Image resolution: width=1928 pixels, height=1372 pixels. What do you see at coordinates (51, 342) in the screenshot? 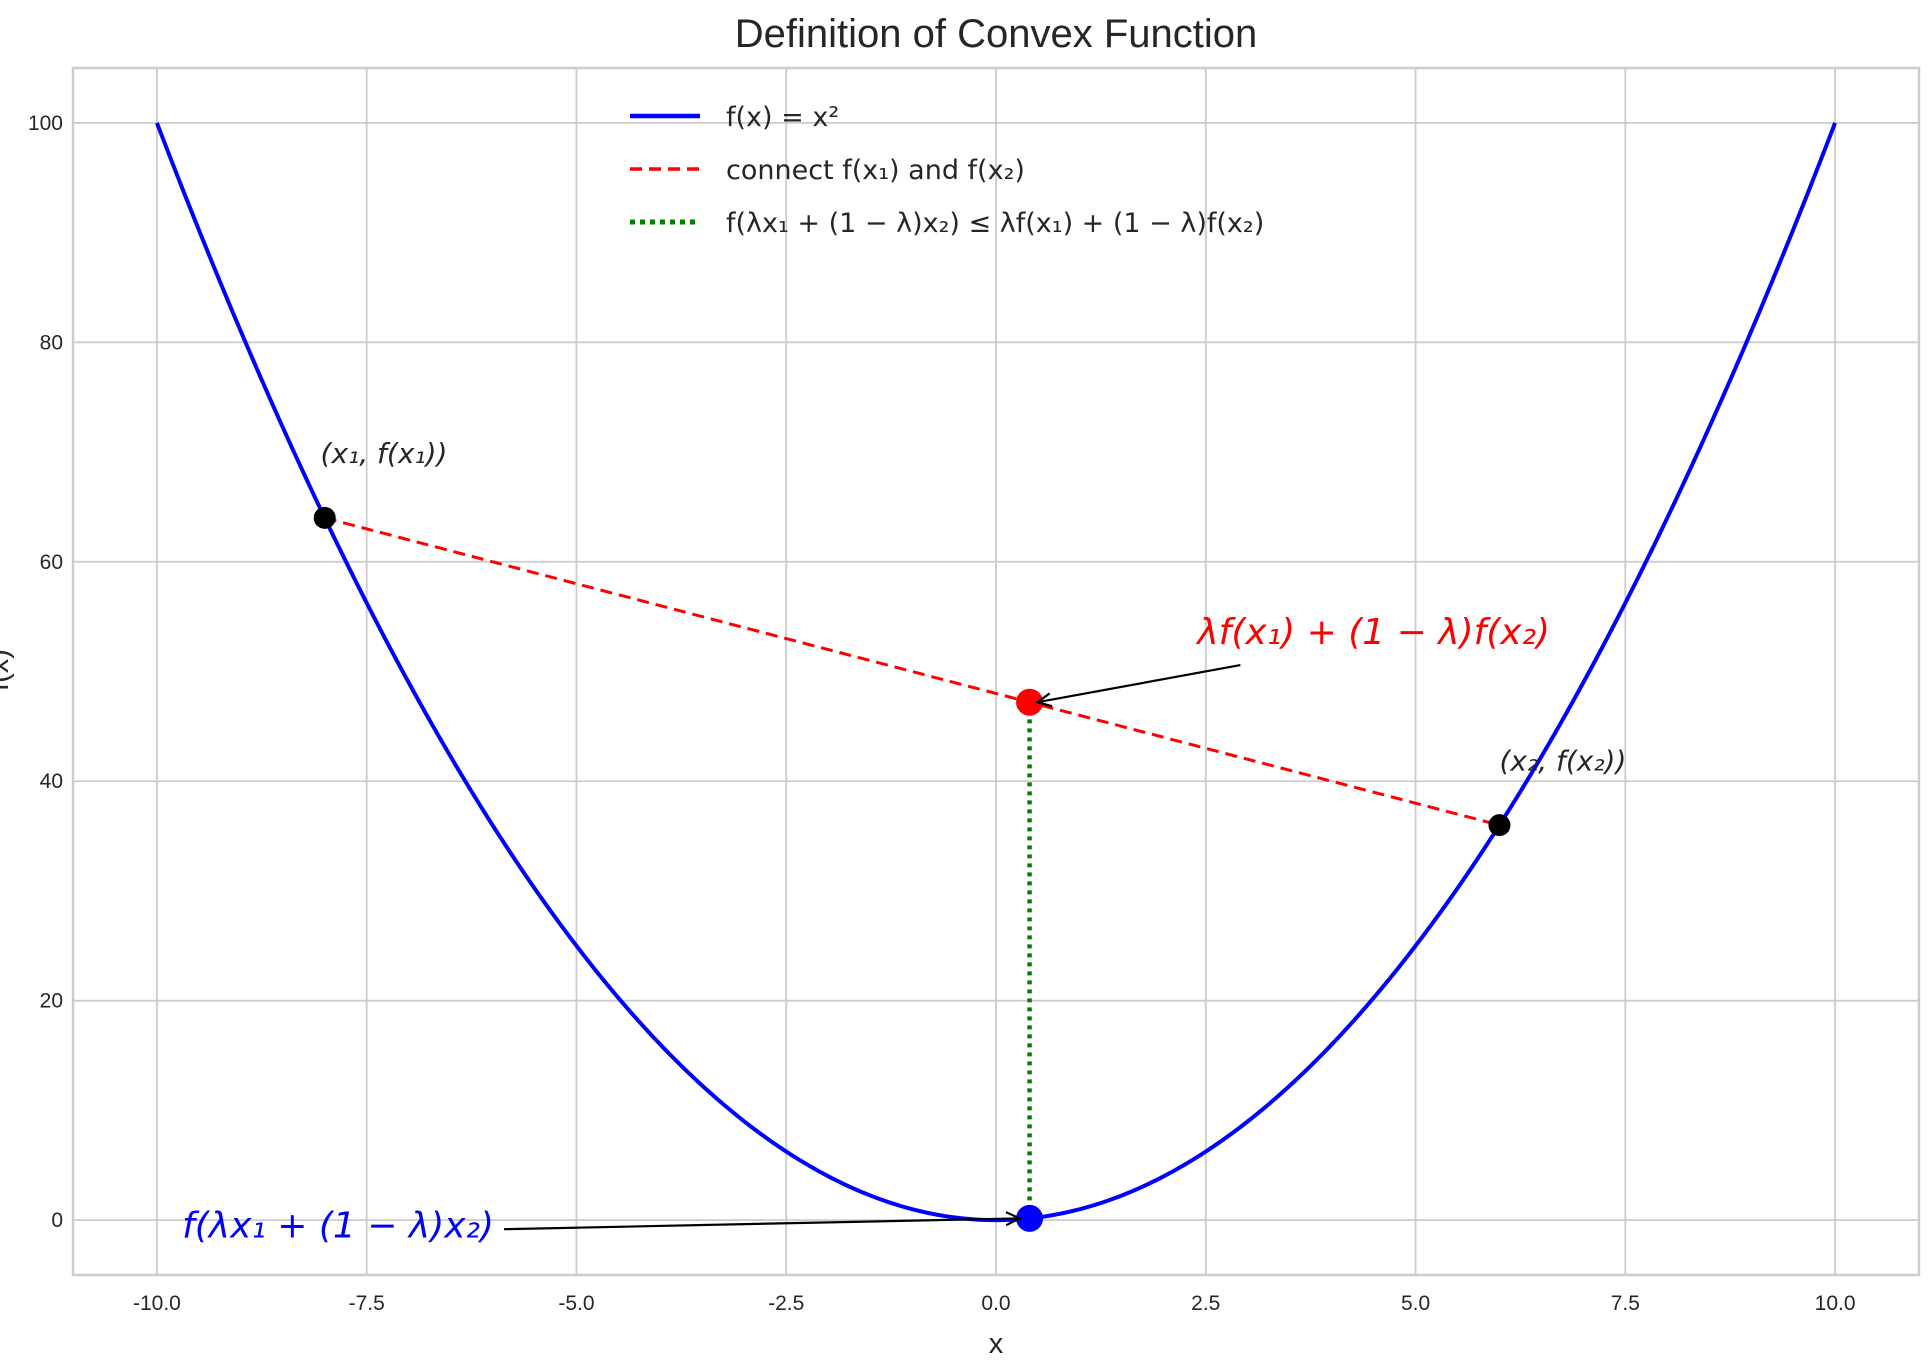
I see `y-tick-label: 80` at bounding box center [51, 342].